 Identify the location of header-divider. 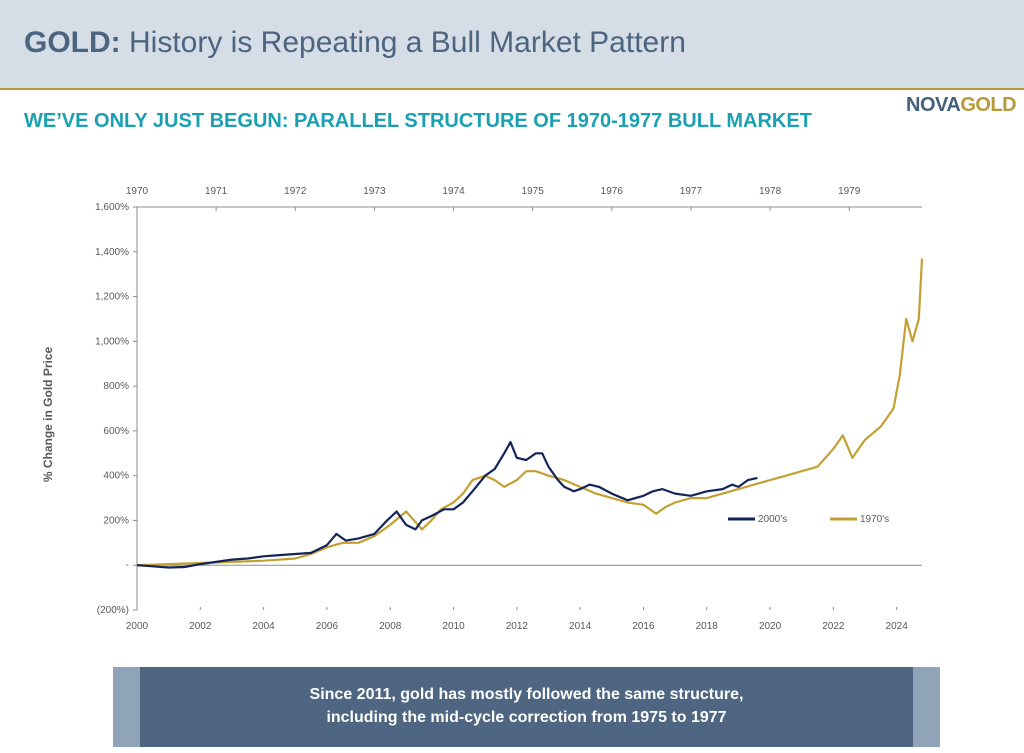
(512, 89).